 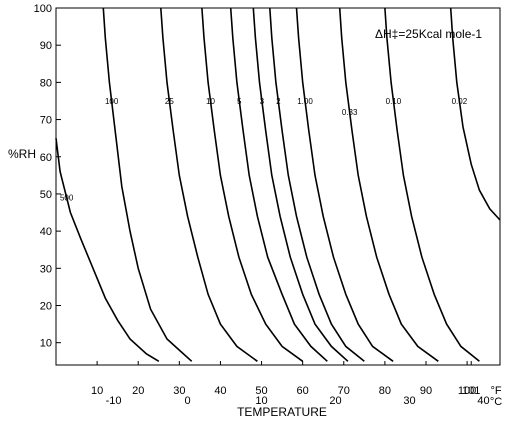 I want to click on x-tick-label-c: 30, so click(x=409, y=401).